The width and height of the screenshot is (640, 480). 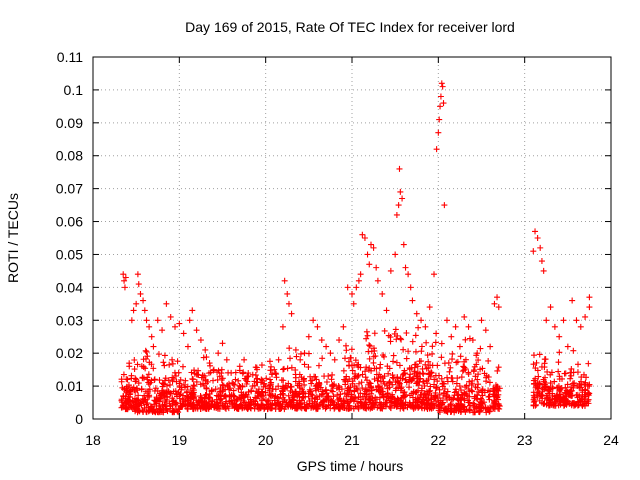 What do you see at coordinates (69, 353) in the screenshot?
I see `y-tick-label: 0.02` at bounding box center [69, 353].